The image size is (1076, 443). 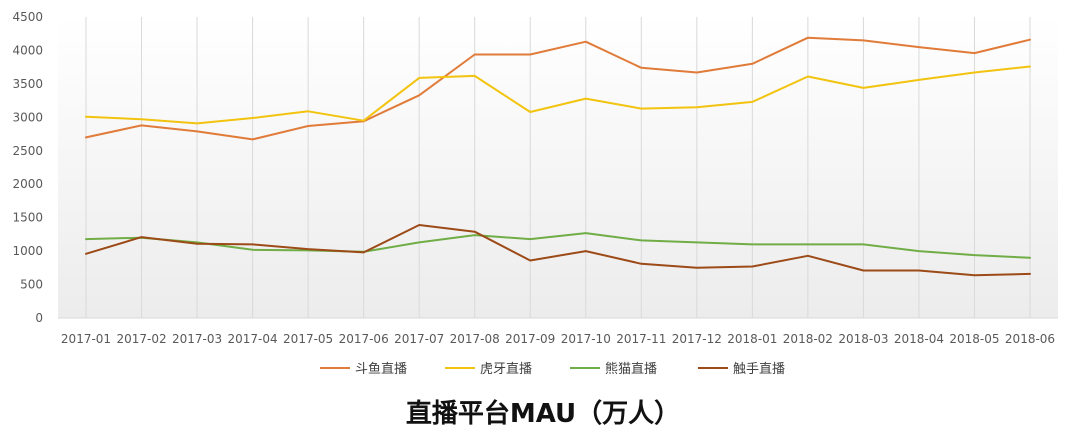 What do you see at coordinates (530, 339) in the screenshot?
I see `x-tick-label: 2017-09` at bounding box center [530, 339].